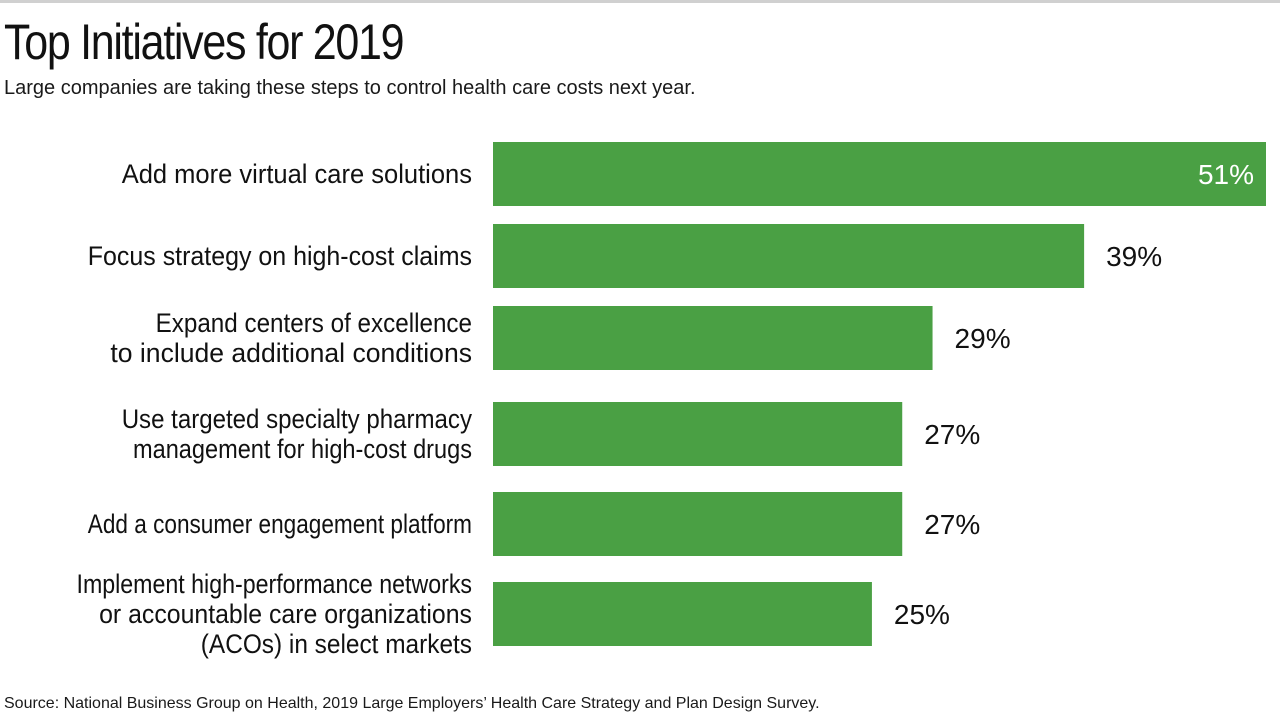 The width and height of the screenshot is (1280, 720). What do you see at coordinates (204, 42) in the screenshot?
I see `chart-title: Top Initiatives for 2019` at bounding box center [204, 42].